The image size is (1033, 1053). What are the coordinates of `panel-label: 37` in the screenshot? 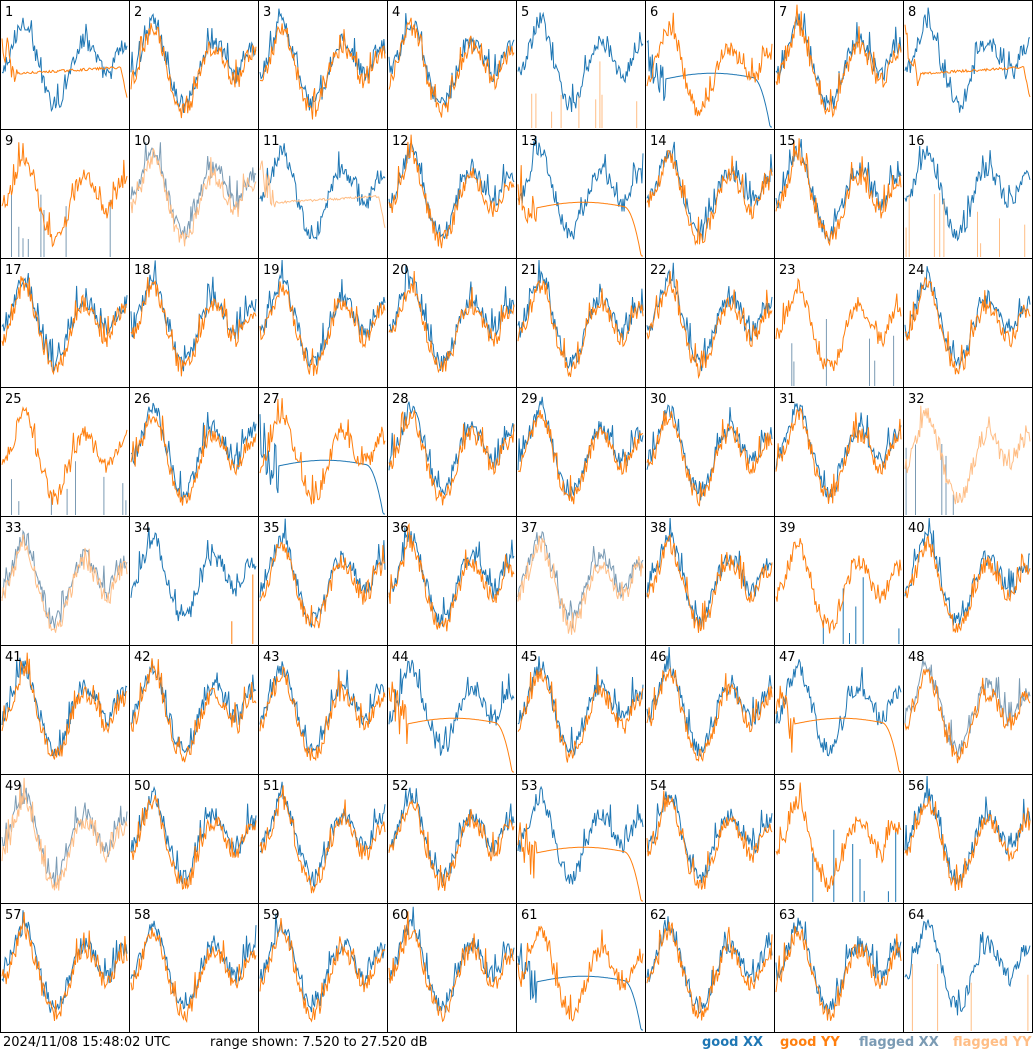 It's located at (529, 528).